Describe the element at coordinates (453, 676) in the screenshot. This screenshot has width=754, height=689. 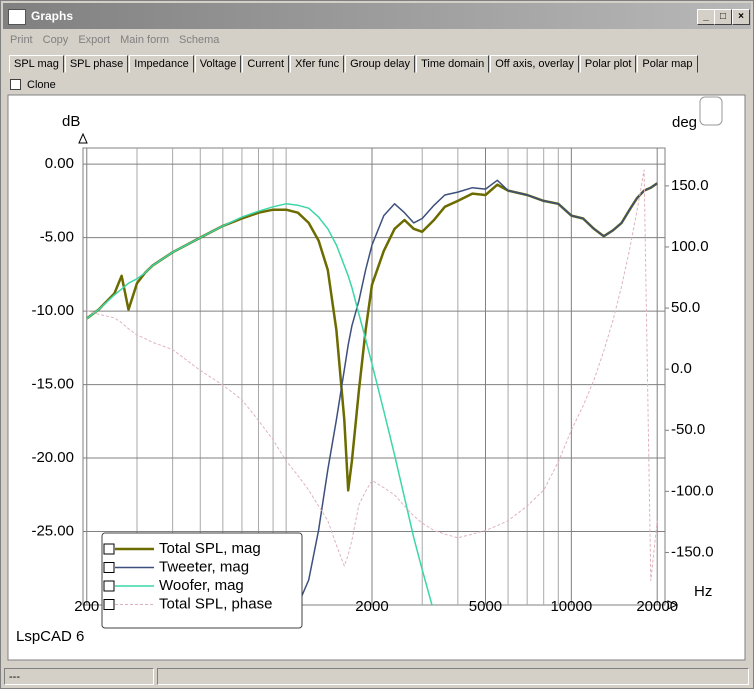
I see `status-panel` at that location.